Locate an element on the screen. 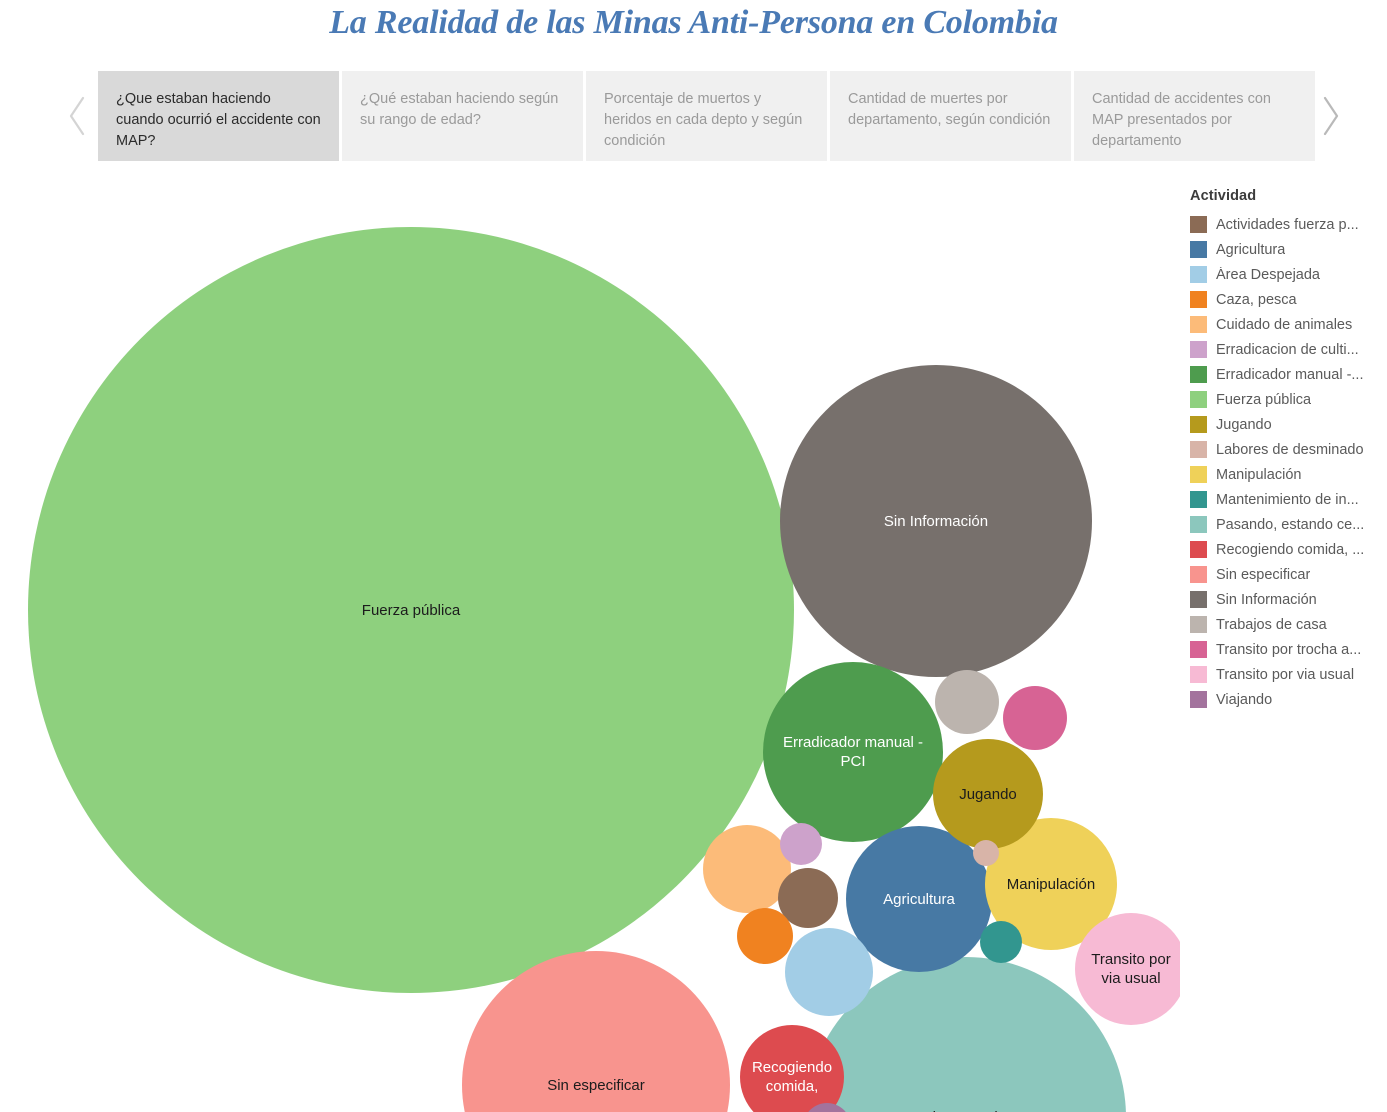  legend-item-label: Viajando is located at coordinates (1244, 699).